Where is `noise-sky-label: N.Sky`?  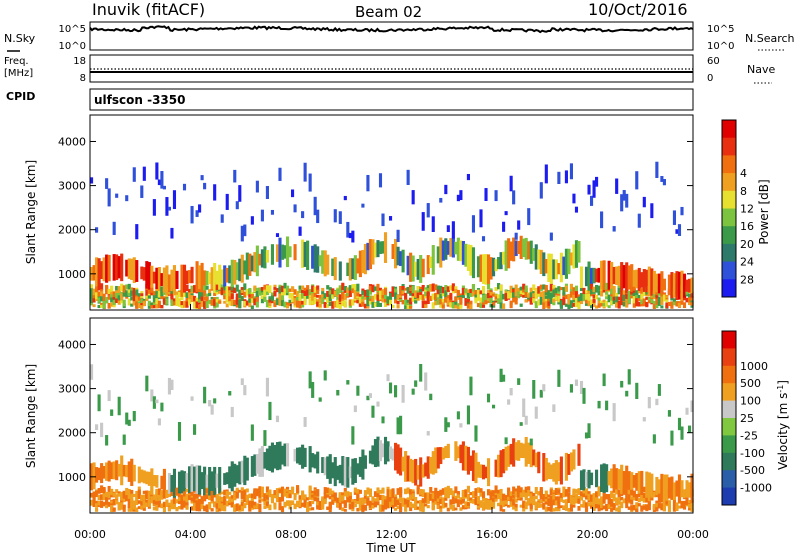
noise-sky-label: N.Sky is located at coordinates (20, 38).